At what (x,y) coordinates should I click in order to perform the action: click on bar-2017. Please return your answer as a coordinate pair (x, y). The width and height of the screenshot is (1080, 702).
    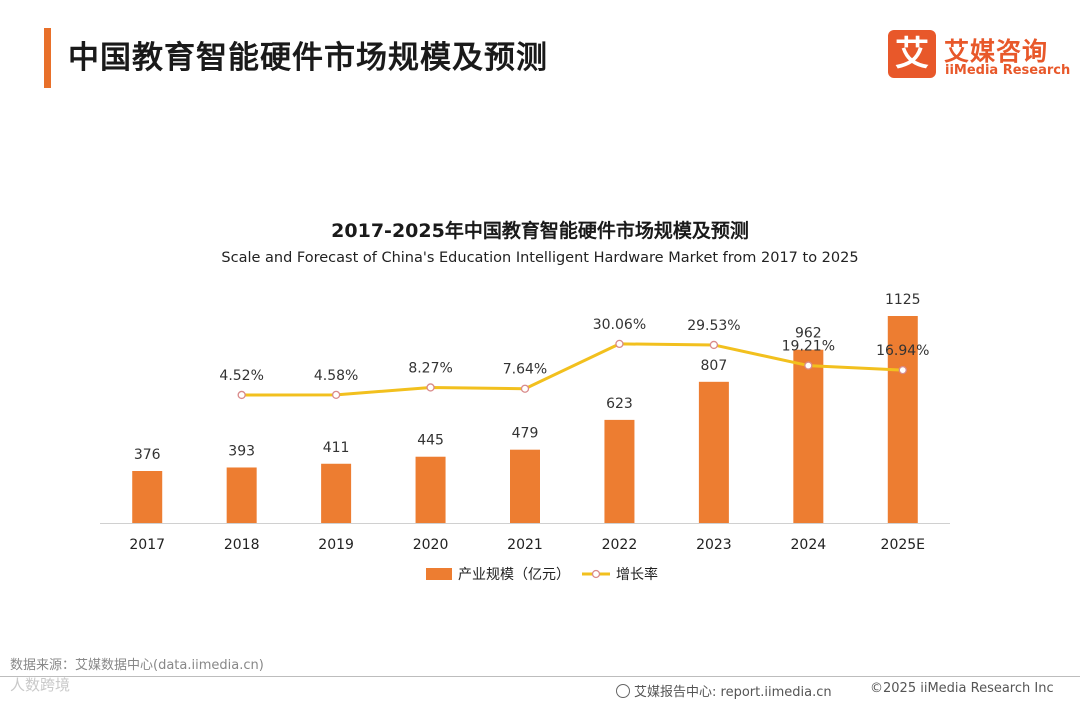
    Looking at the image, I should click on (147, 497).